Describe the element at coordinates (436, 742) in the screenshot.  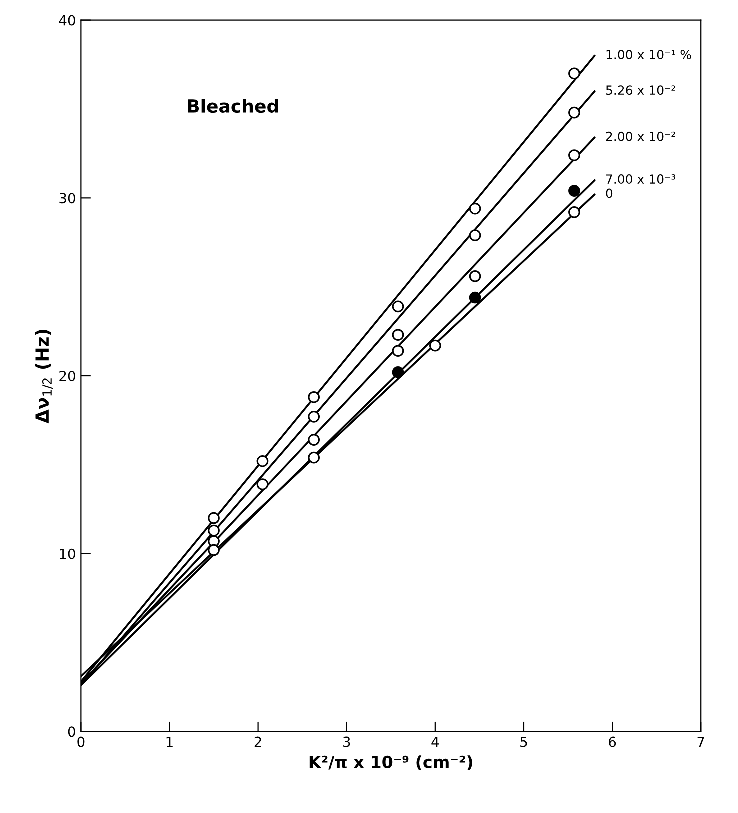
I see `x-tick-label: 4` at that location.